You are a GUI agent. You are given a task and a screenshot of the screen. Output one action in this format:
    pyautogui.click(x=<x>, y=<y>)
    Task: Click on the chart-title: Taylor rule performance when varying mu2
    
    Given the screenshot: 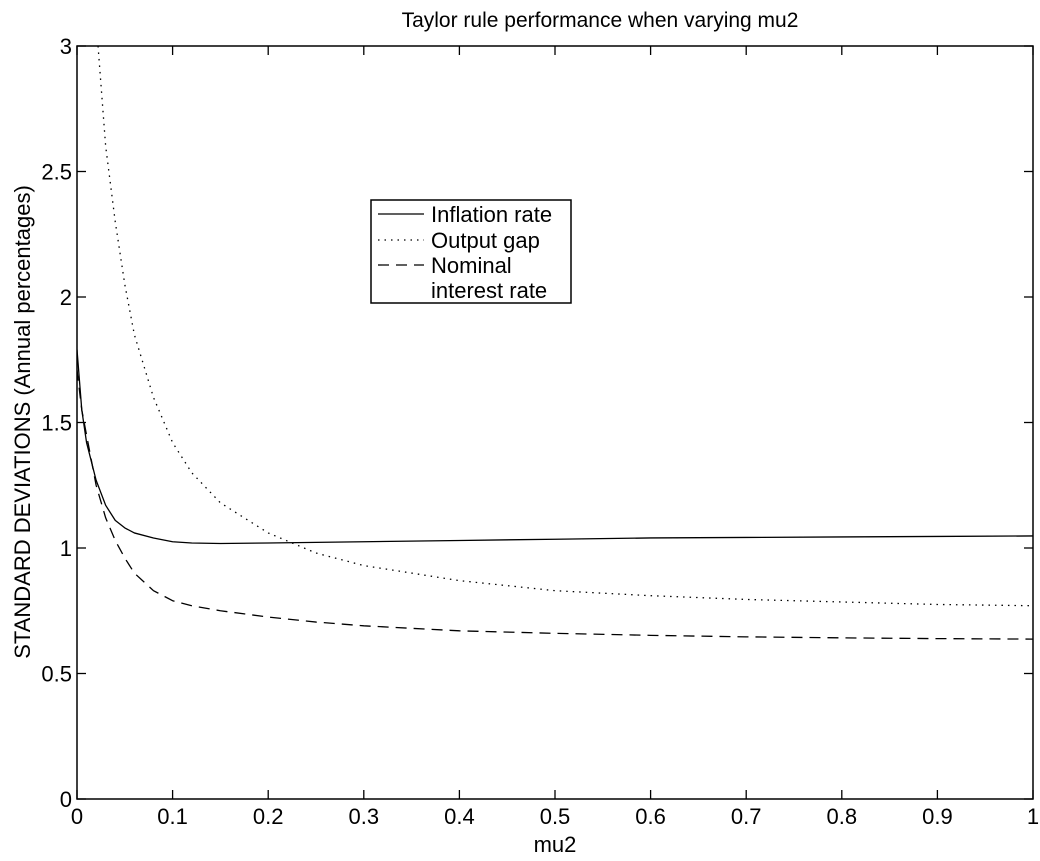 What is the action you would take?
    pyautogui.click(x=600, y=20)
    